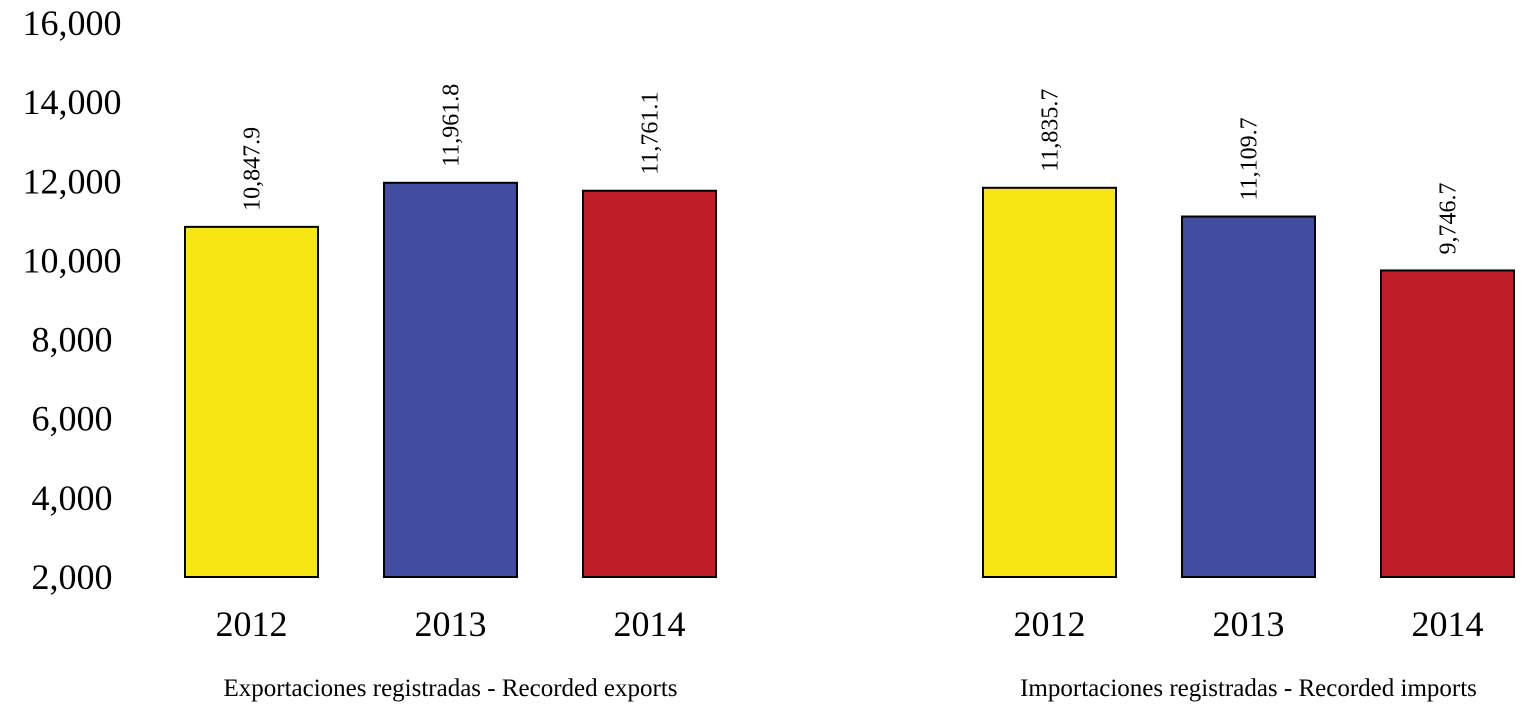  Describe the element at coordinates (72, 498) in the screenshot. I see `y-tick-label: 4,000` at that location.